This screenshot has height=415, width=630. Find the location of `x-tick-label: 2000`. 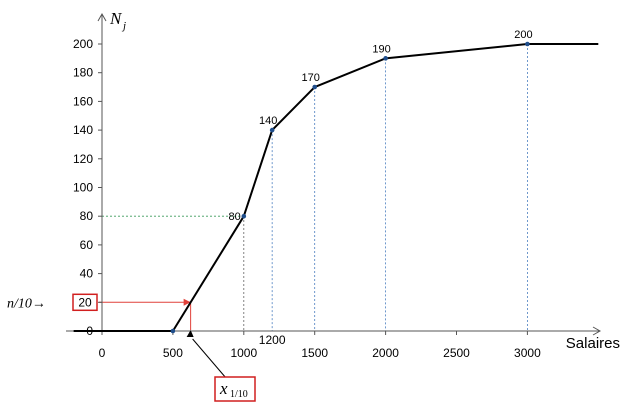

x-tick-label: 2000 is located at coordinates (385, 353).